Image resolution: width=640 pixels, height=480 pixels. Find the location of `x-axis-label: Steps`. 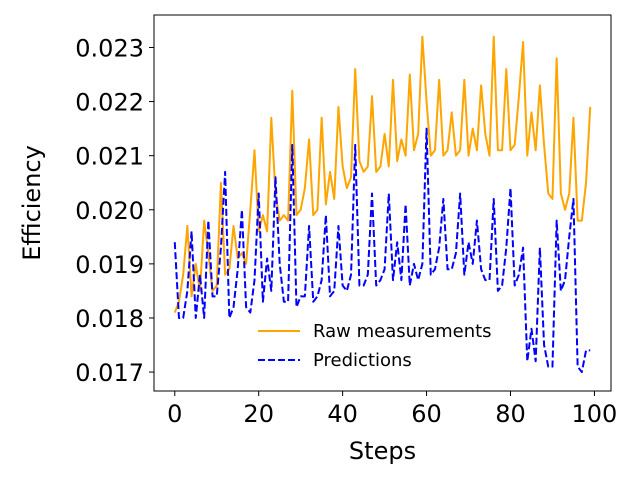

x-axis-label: Steps is located at coordinates (382, 451).